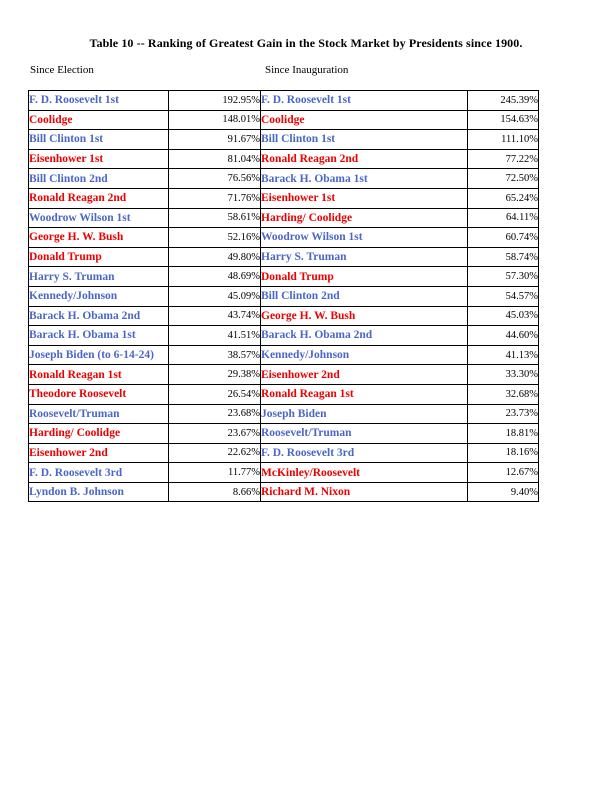 This screenshot has height=792, width=612. Describe the element at coordinates (62, 70) in the screenshot. I see `column-header-since-election: Since Election` at that location.